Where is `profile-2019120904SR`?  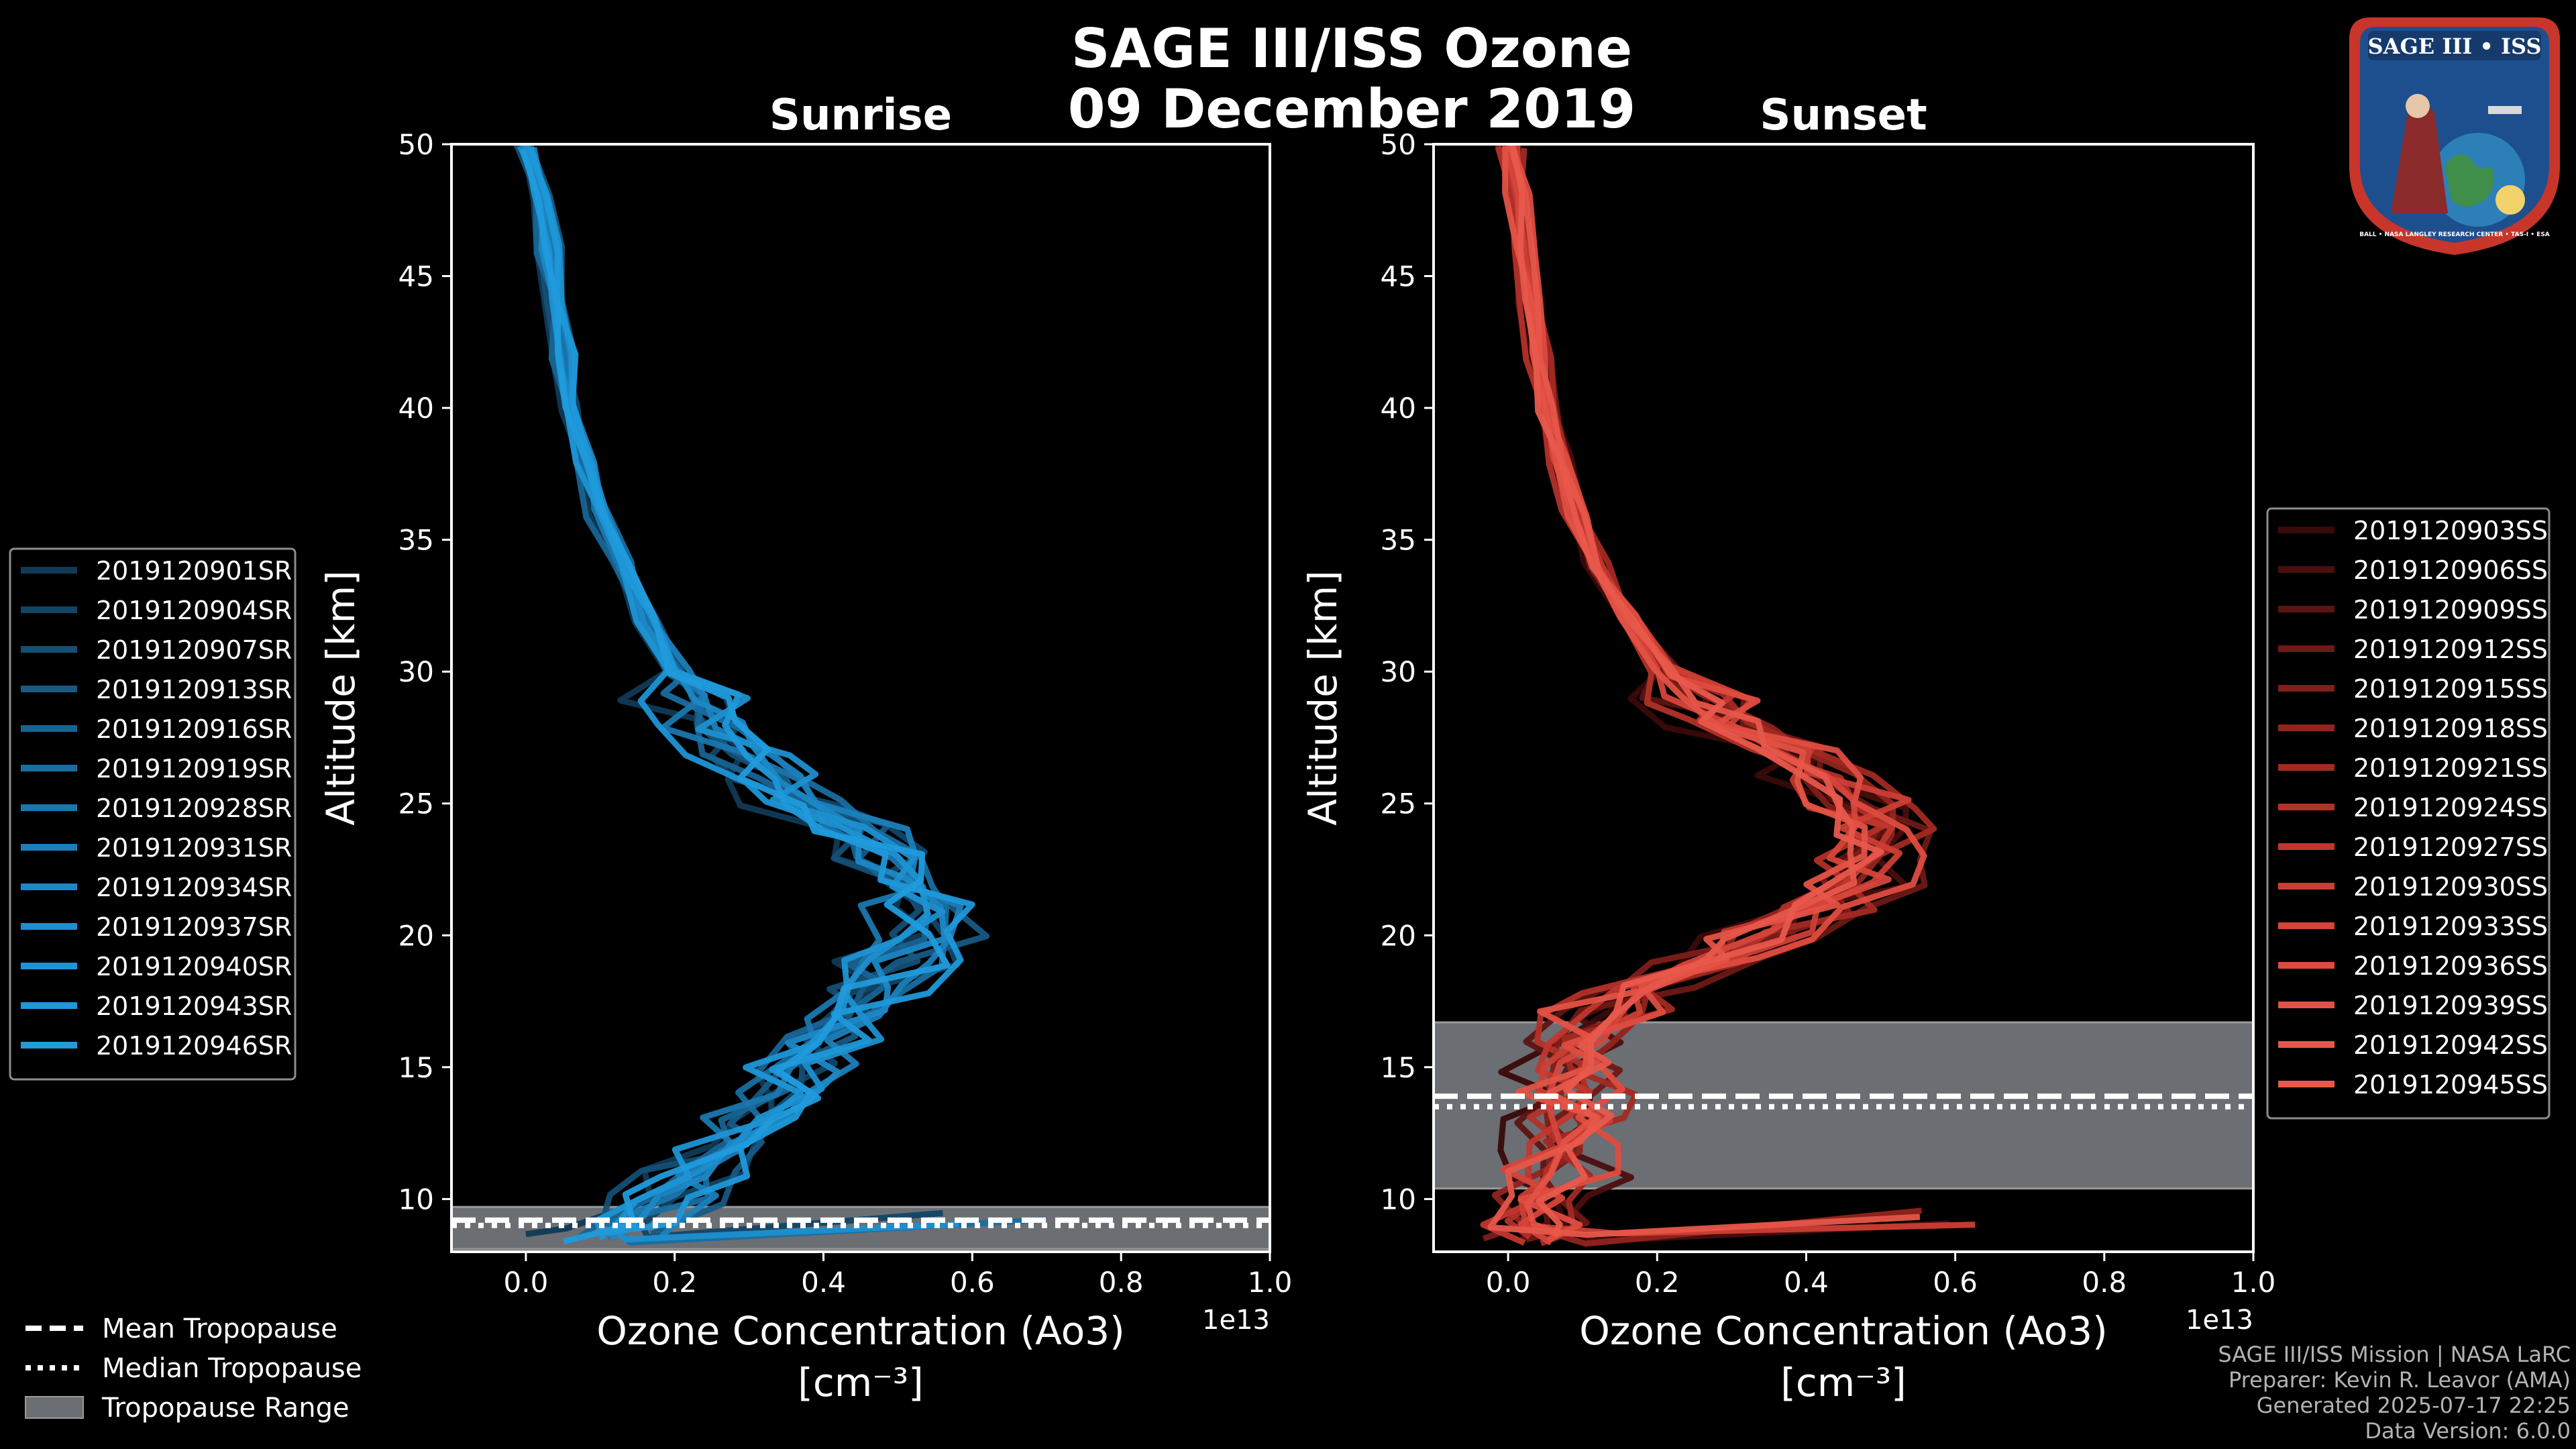
profile-2019120904SR is located at coordinates (742, 692).